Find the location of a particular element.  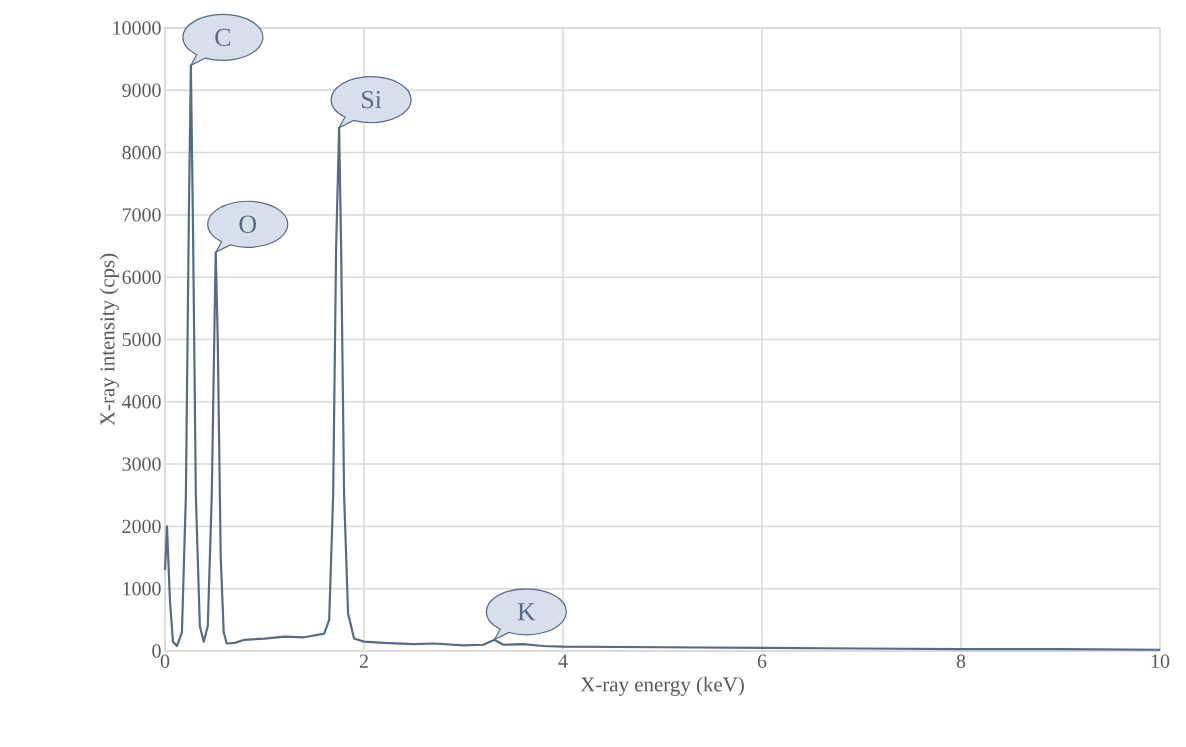

y-tick-label: 8000 is located at coordinates (141, 152).